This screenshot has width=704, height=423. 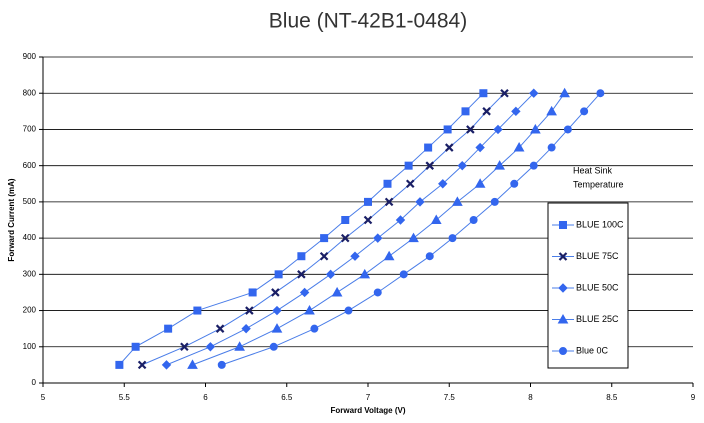 I want to click on chart-title: Blue (NT-42B1-0484), so click(x=368, y=21).